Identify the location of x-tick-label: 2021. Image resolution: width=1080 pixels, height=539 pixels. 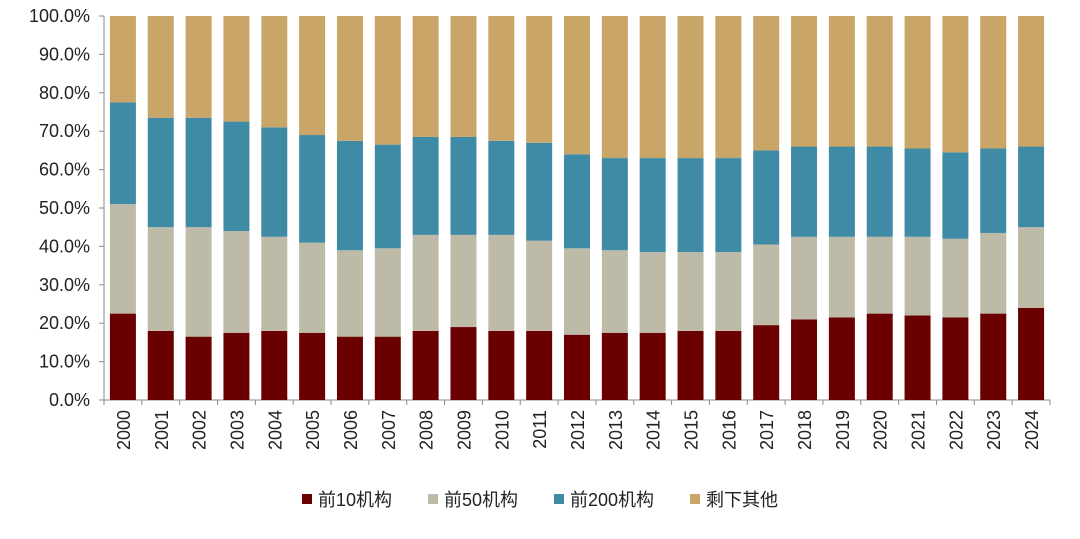
(919, 430).